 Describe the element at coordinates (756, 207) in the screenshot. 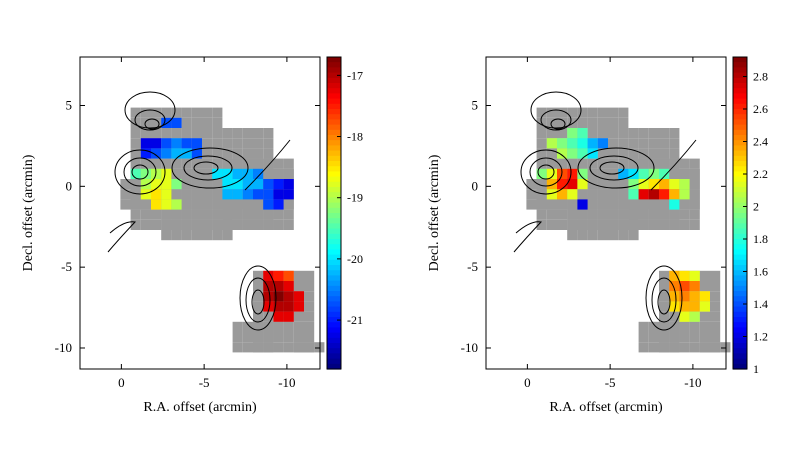

I see `colorbar-tick-label: 2` at that location.